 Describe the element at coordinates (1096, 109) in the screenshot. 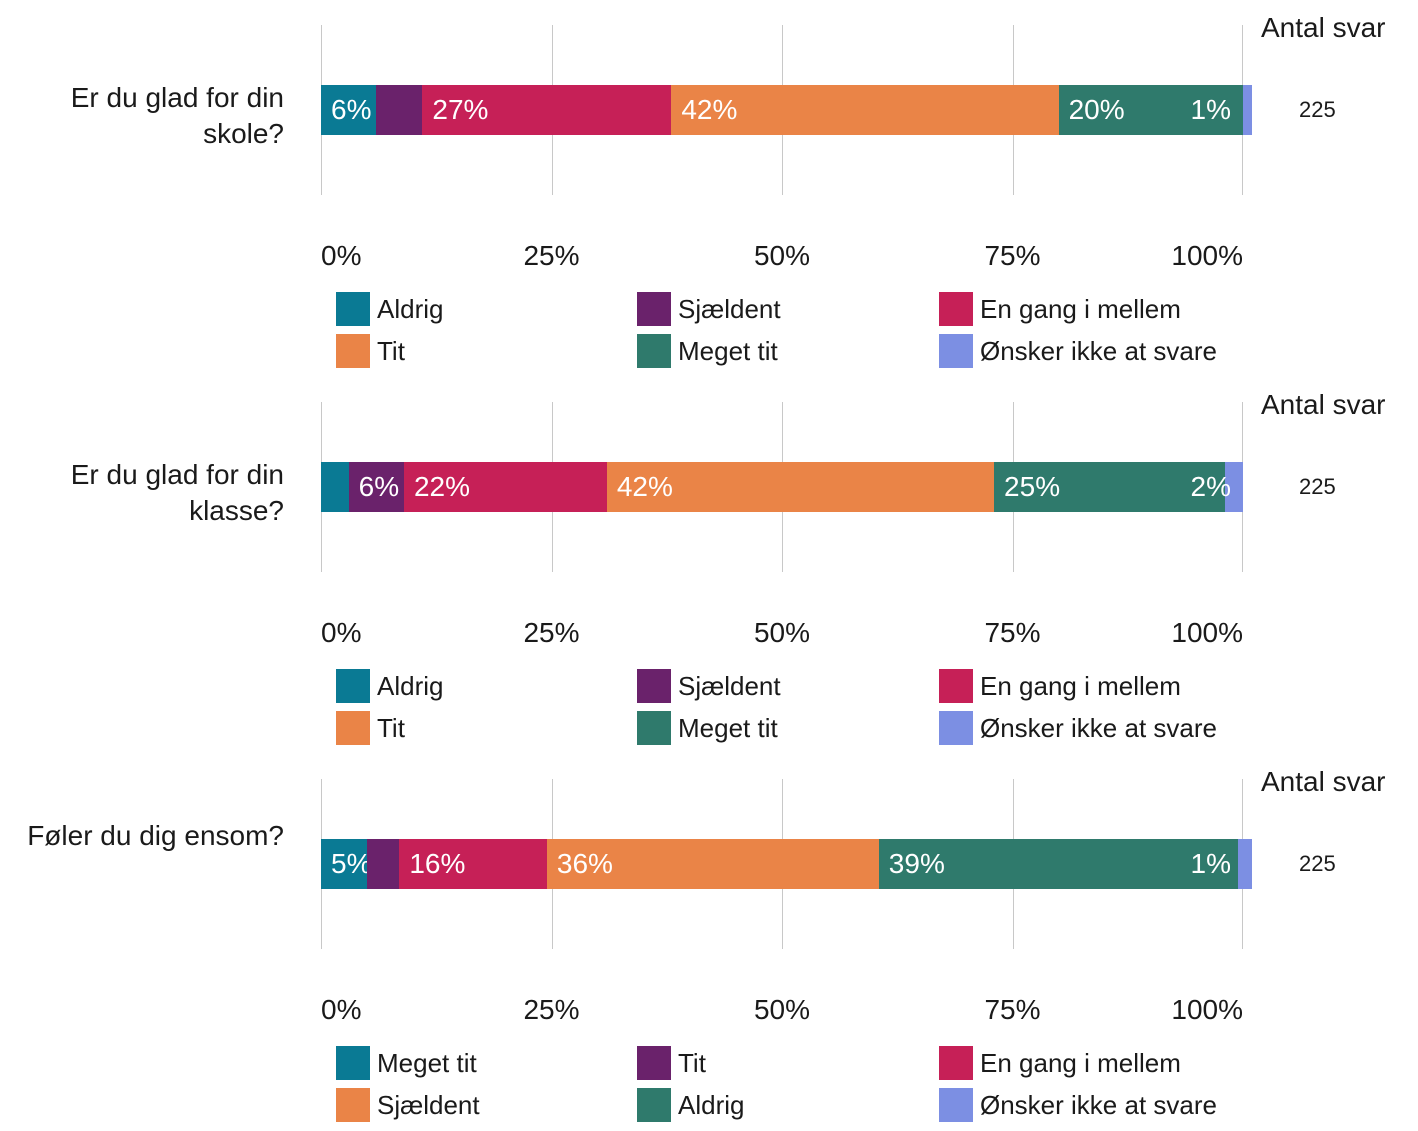

I see `data-label: 20%` at that location.